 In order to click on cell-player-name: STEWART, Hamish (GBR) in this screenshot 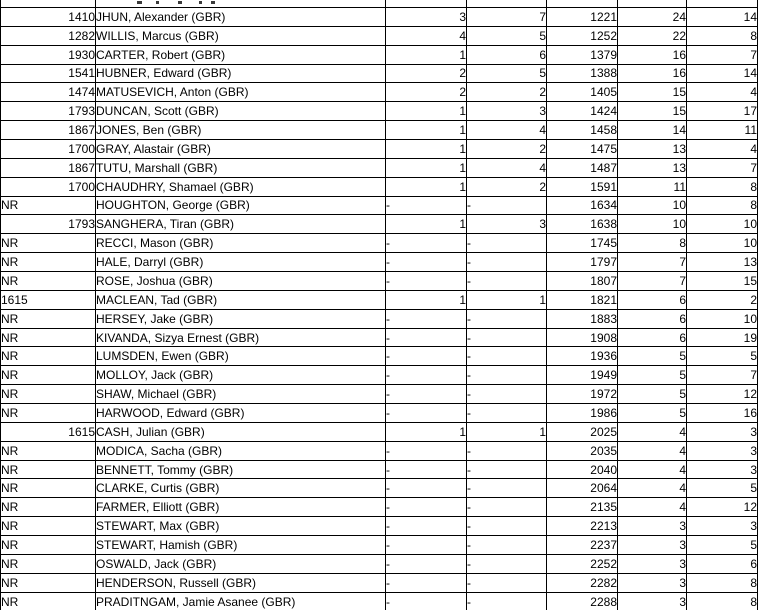, I will do `click(240, 545)`.